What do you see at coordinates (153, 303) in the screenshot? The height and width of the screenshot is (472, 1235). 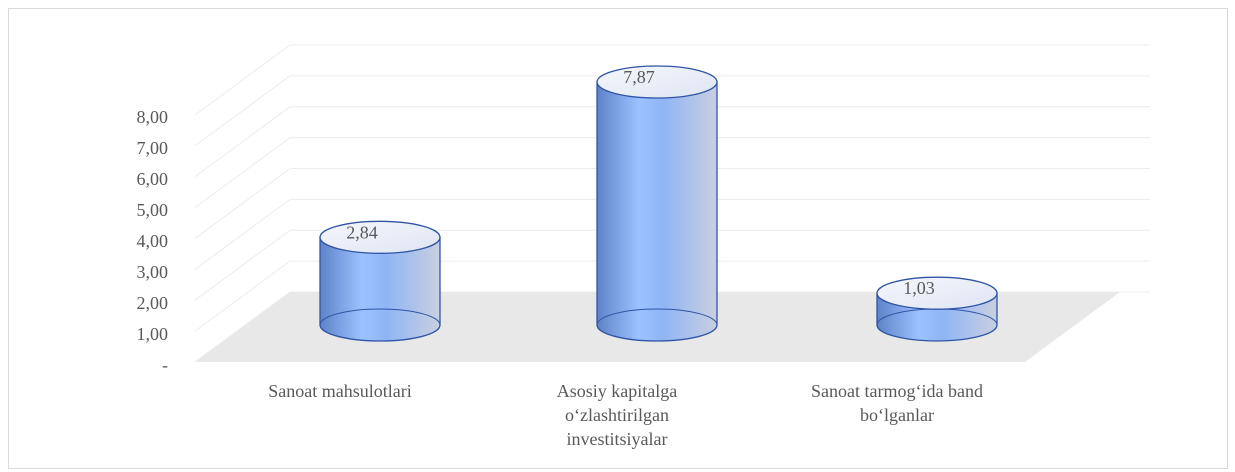 I see `y-tick-label: 2,00` at bounding box center [153, 303].